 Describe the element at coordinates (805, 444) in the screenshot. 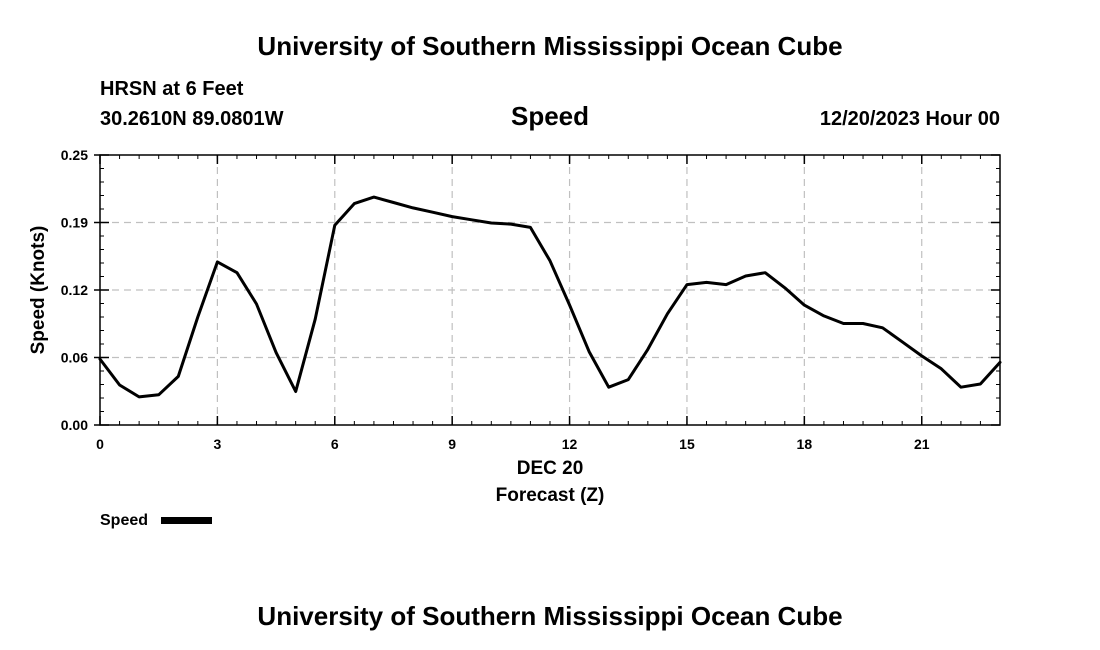

I see `x-tick-label: 18` at that location.